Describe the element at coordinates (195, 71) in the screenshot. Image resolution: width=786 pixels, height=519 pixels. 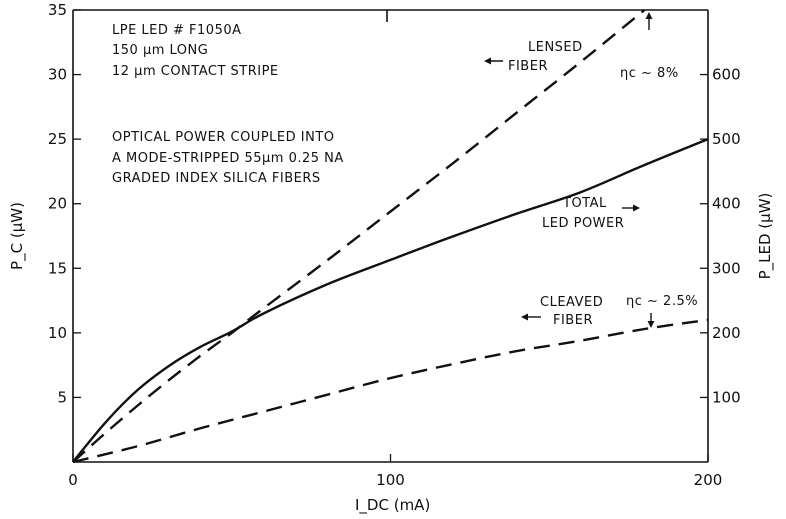
I see `device-stripe: 12 μm CONTACT STRIPE` at that location.